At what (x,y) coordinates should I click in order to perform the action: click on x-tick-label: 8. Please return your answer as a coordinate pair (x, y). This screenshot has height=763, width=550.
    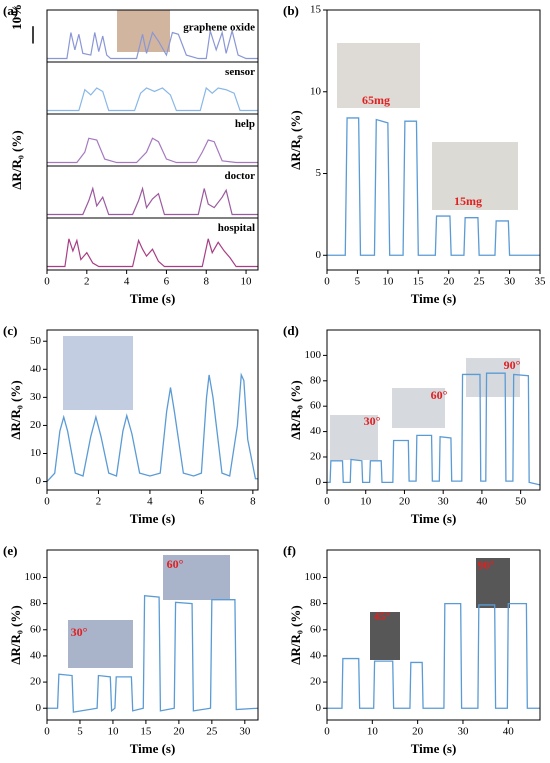
    Looking at the image, I should click on (206, 282).